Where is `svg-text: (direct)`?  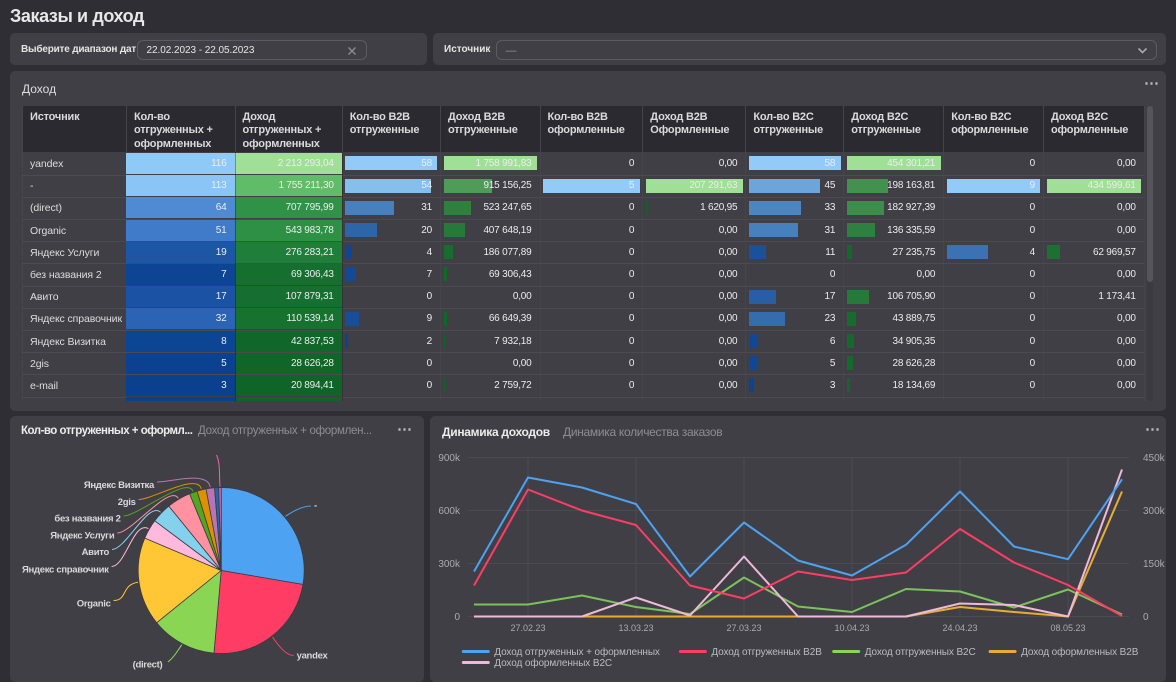 svg-text: (direct) is located at coordinates (148, 664).